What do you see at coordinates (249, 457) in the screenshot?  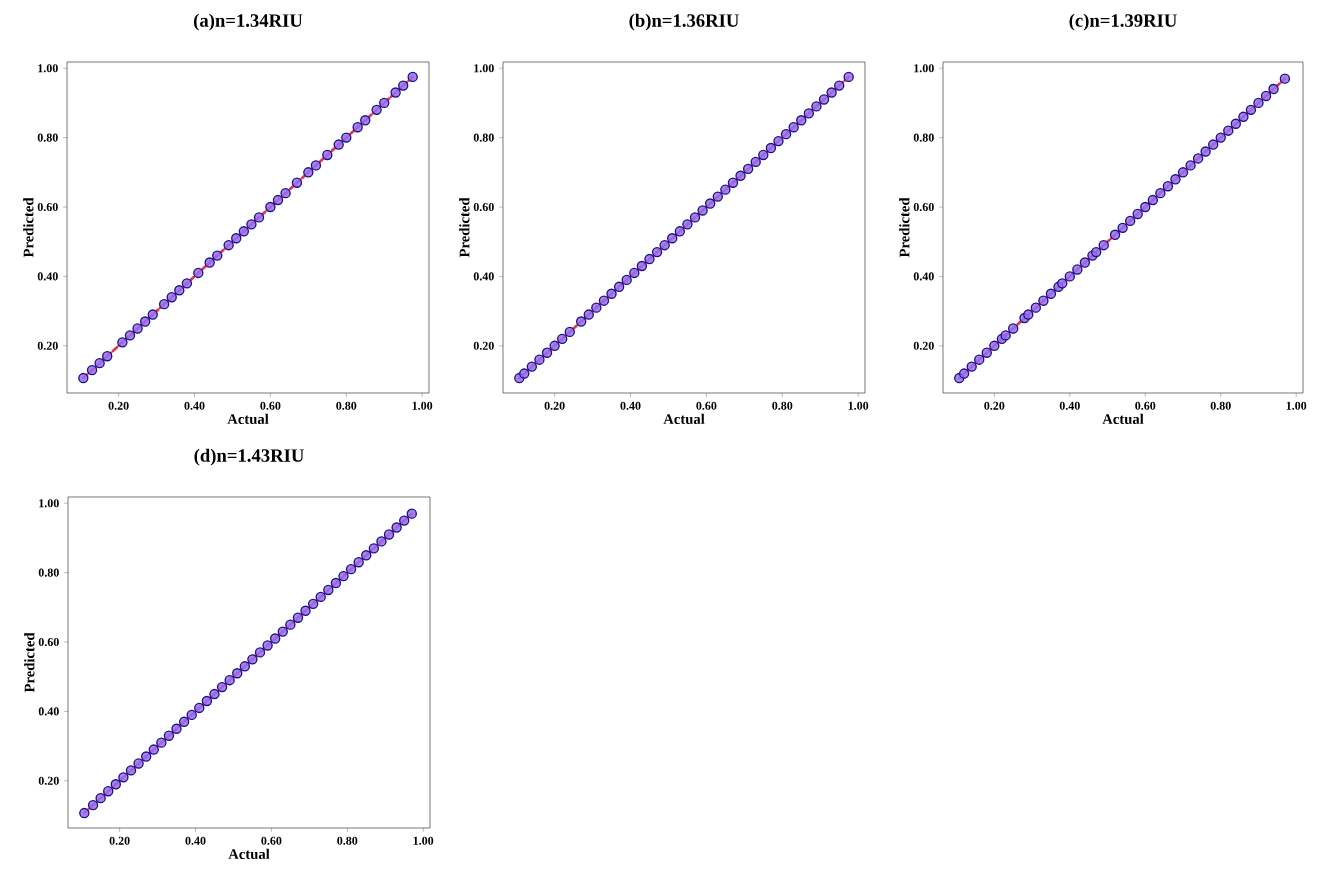 I see `chart-title: (d)n=1.43RIU` at bounding box center [249, 457].